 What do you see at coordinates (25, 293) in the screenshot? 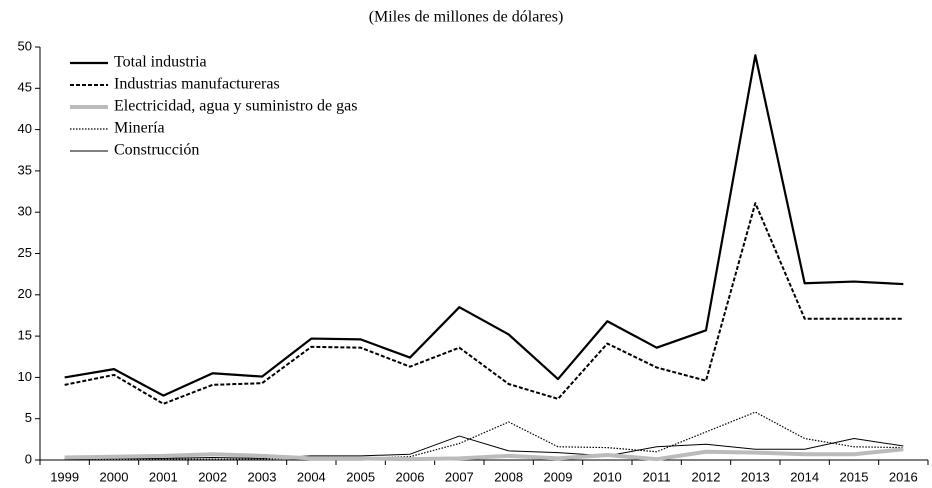
I see `y-tick-label: 20` at bounding box center [25, 293].